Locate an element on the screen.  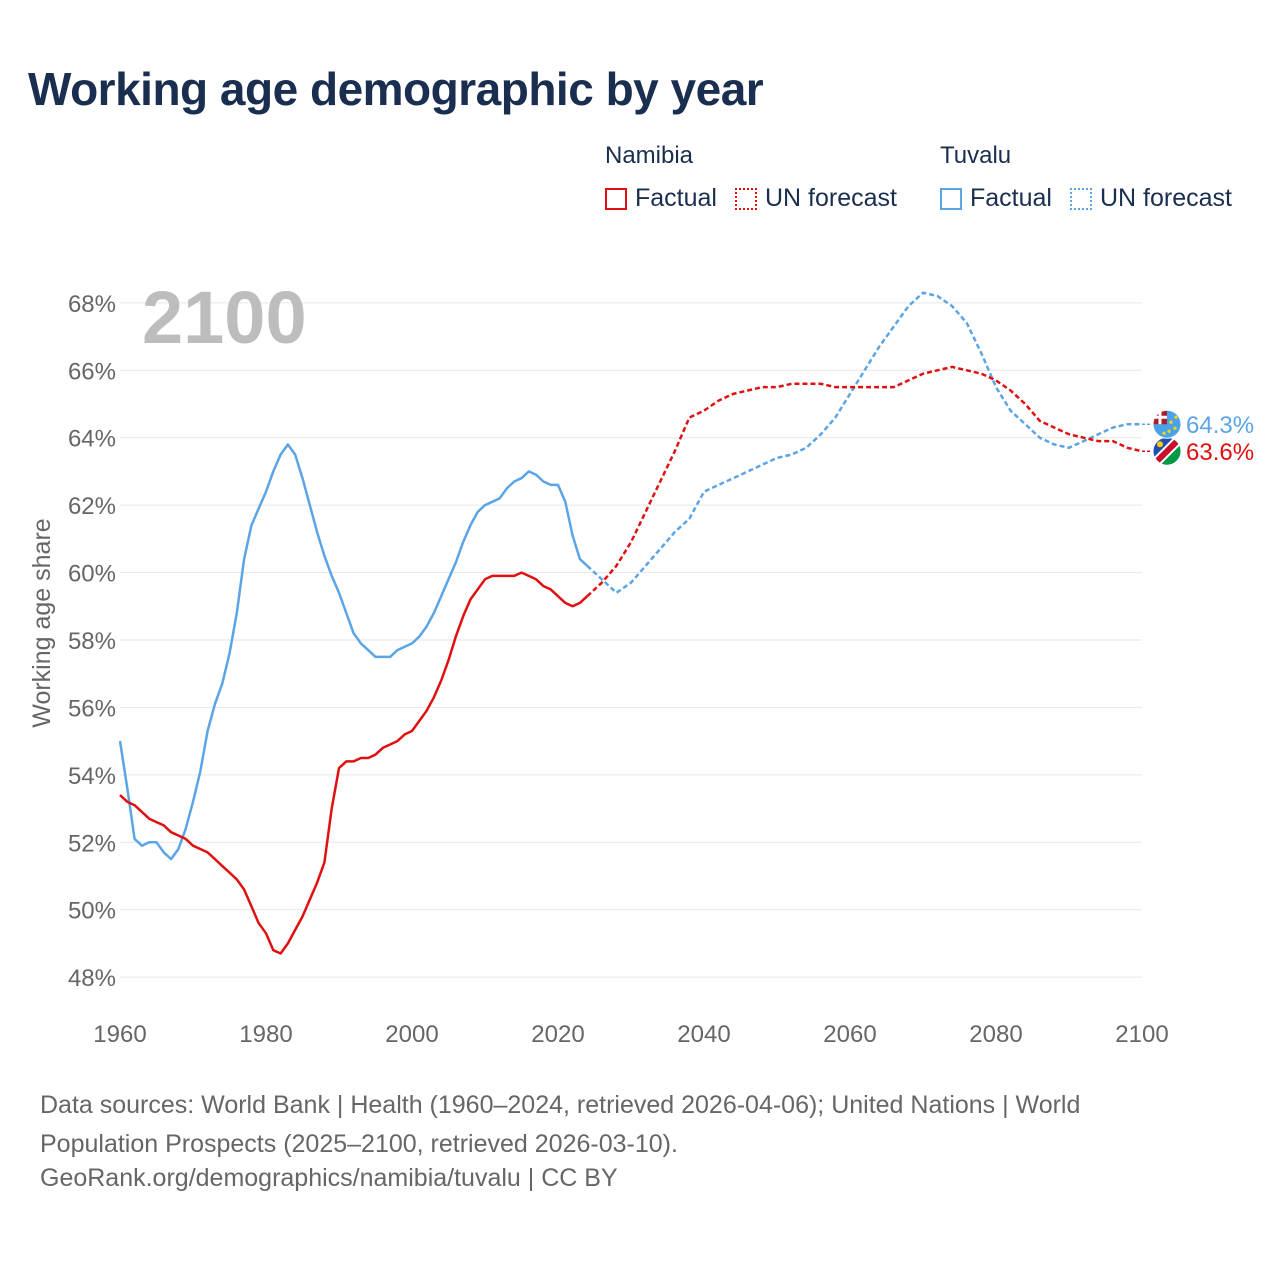
series-line-namibia-factual is located at coordinates (354, 763).